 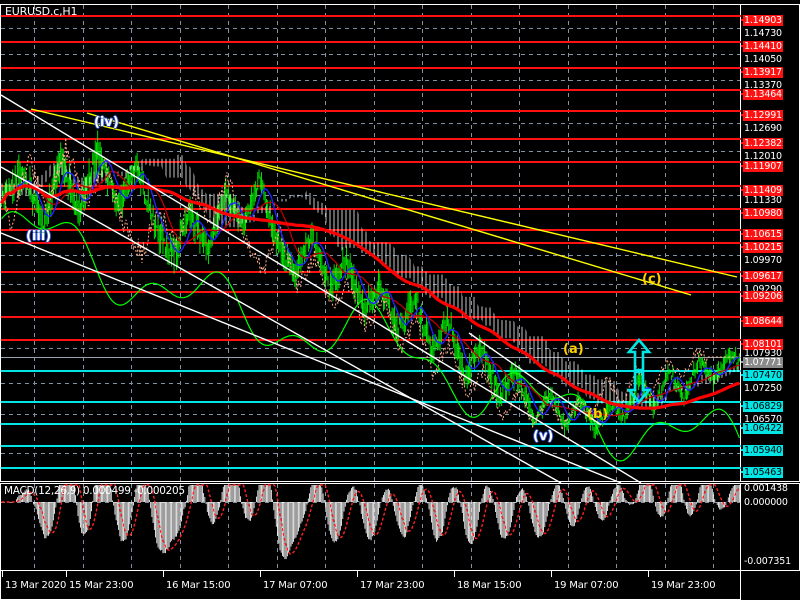 I want to click on price-label-1.14903: 1.14903, so click(x=763, y=20).